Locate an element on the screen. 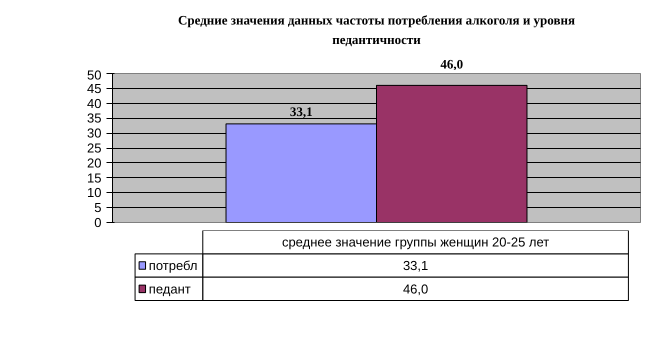 The image size is (655, 342). y-tick-label: 45 is located at coordinates (94, 88).